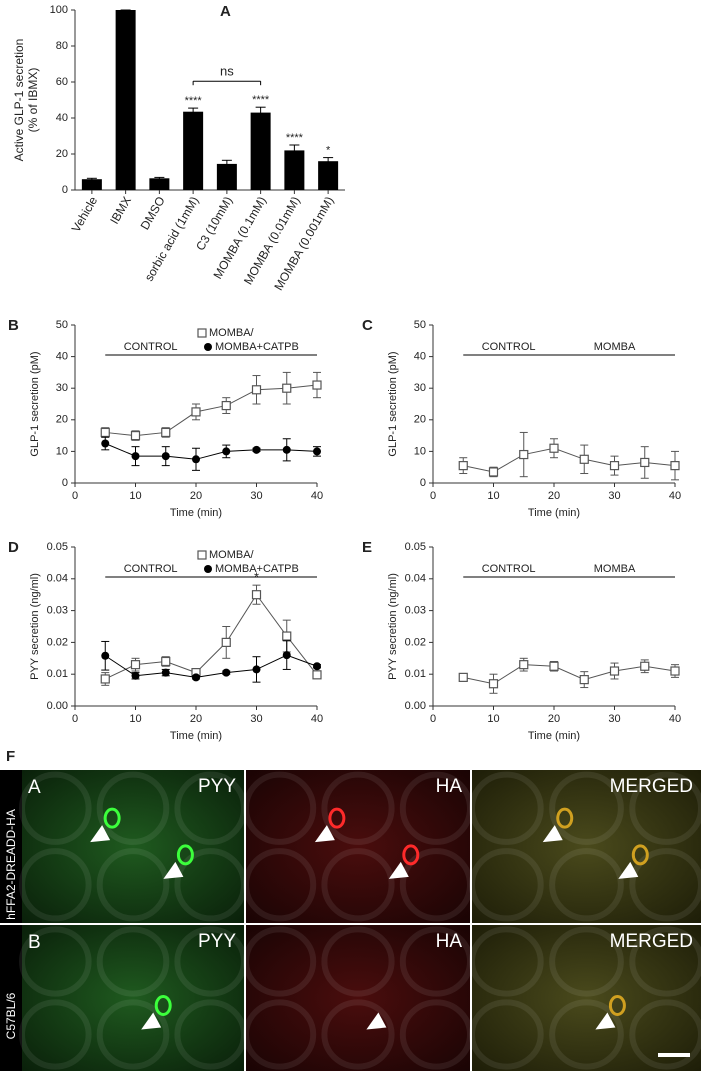 Image resolution: width=701 pixels, height=1071 pixels. Describe the element at coordinates (393, 626) in the screenshot. I see `y-axis-label: PYY secretion (ng/ml)` at that location.